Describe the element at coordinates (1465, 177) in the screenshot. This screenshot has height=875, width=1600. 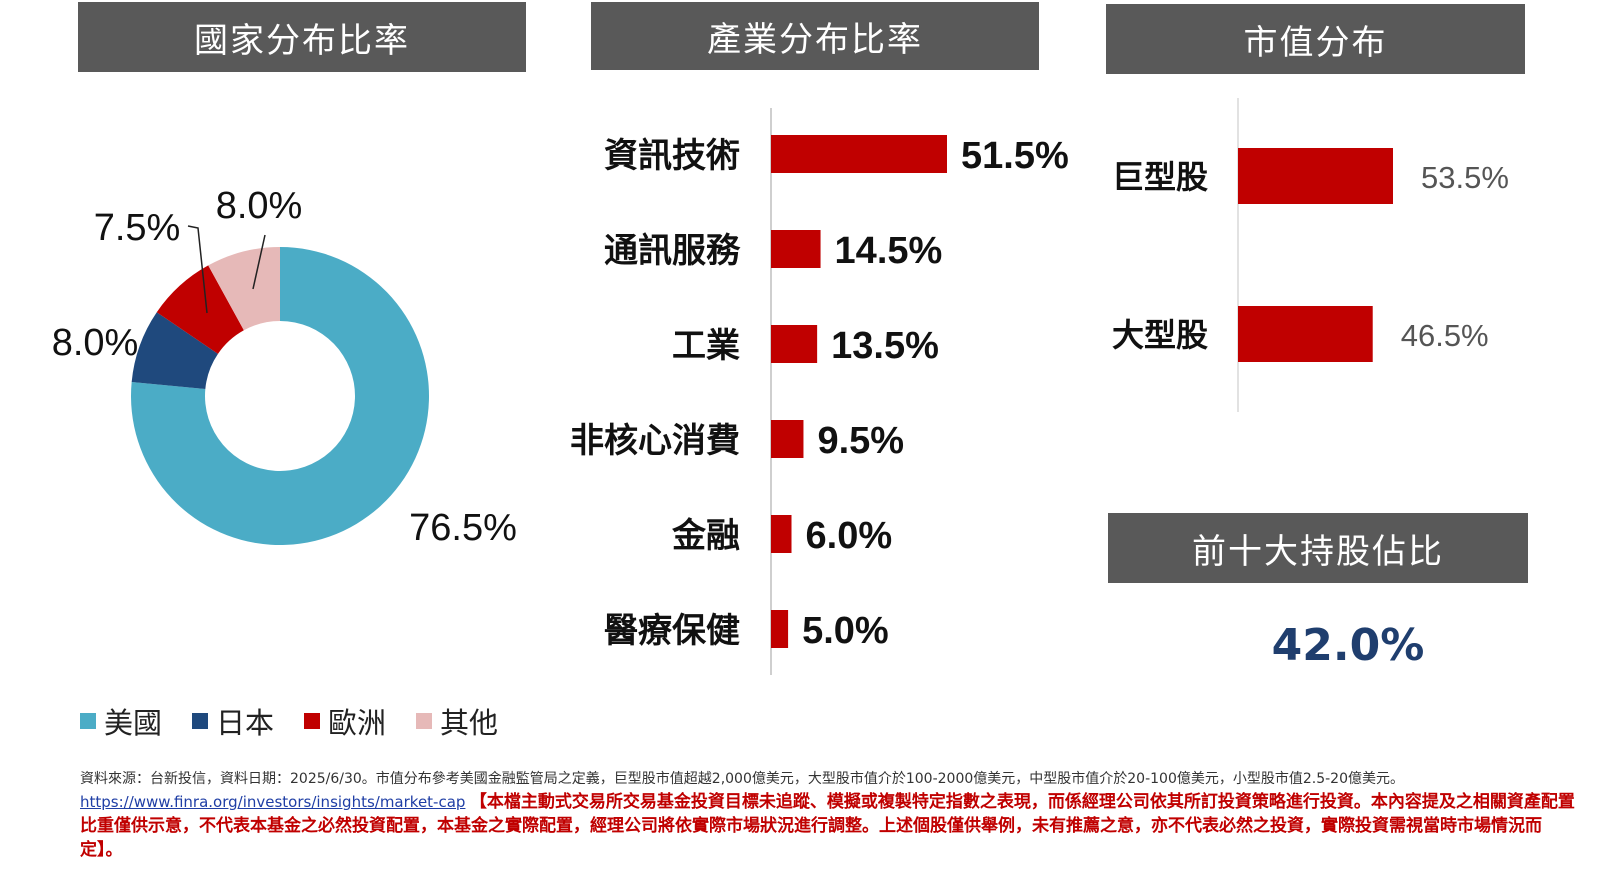
I see `marketcap-value-0: 53.5%` at that location.